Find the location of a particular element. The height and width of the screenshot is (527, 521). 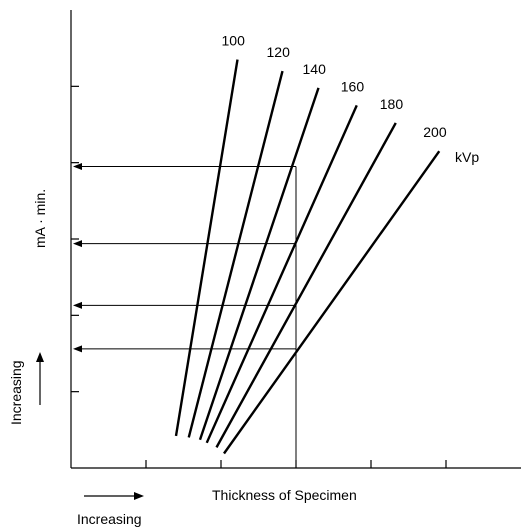

series-label-180: 180 is located at coordinates (392, 104).